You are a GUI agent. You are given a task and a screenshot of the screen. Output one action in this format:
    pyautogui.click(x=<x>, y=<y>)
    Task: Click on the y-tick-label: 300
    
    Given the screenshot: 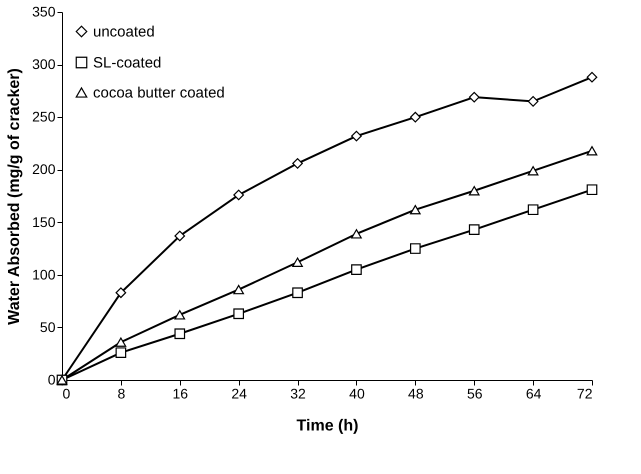 What is the action you would take?
    pyautogui.click(x=44, y=64)
    